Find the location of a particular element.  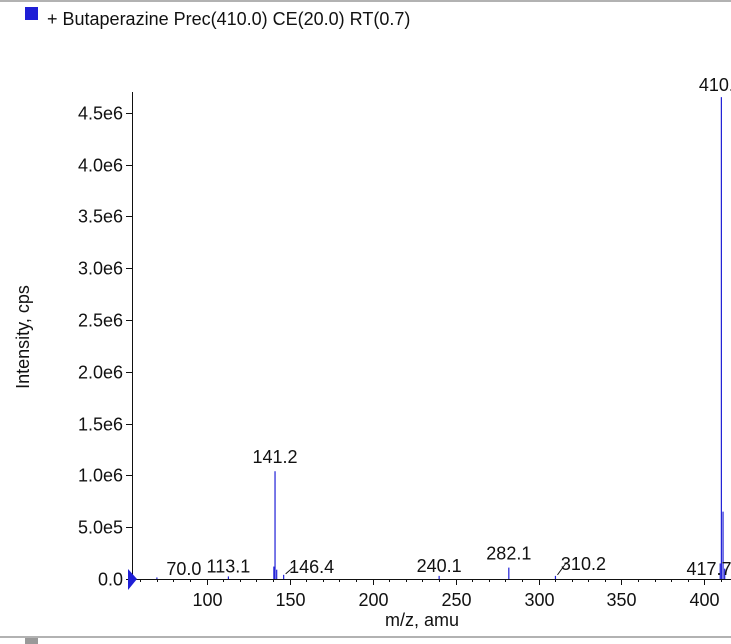

x-axis-label: m/z, amu is located at coordinates (422, 620).